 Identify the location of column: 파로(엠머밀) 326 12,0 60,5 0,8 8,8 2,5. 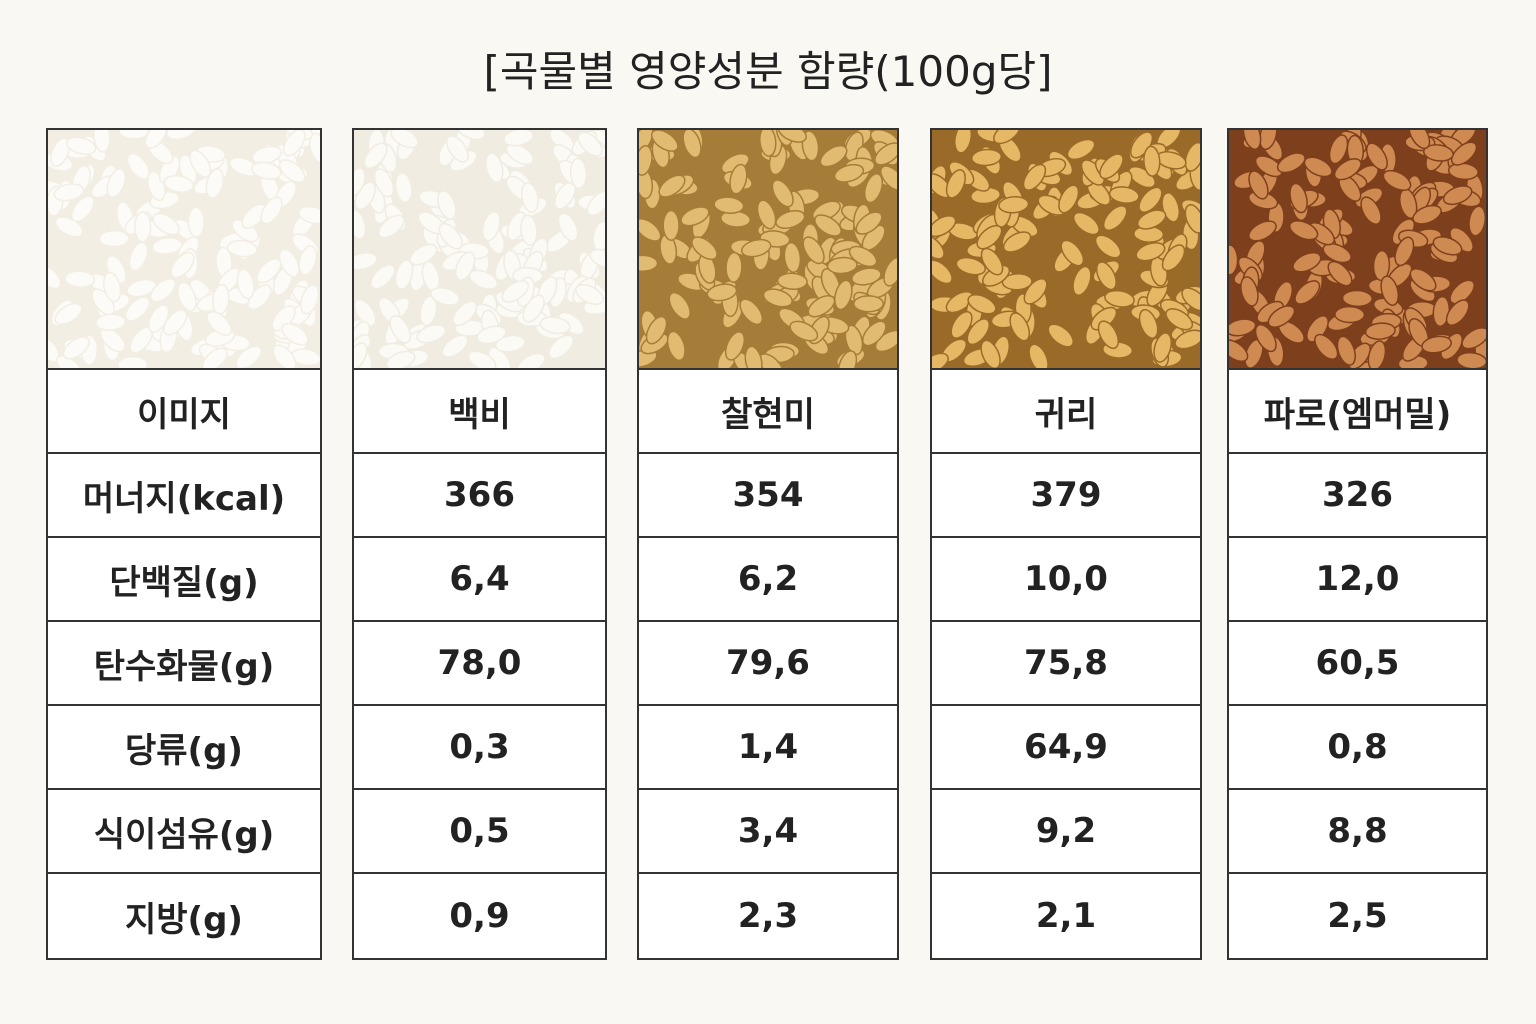
(1357, 544).